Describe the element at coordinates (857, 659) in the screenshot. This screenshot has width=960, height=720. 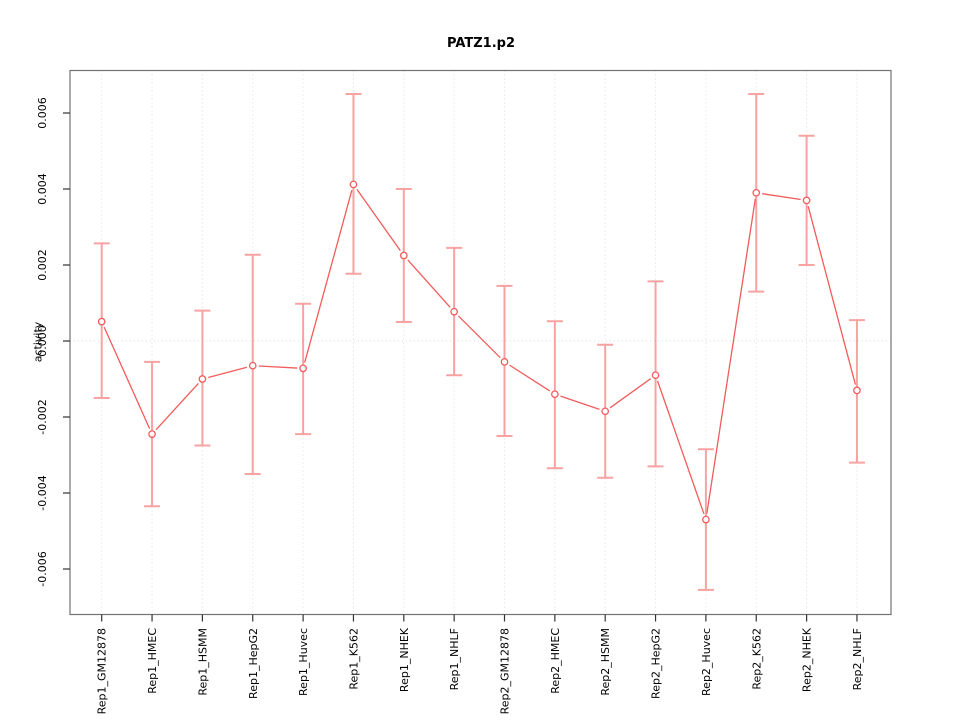
I see `x-tick-label: Rep2_NHLF` at that location.